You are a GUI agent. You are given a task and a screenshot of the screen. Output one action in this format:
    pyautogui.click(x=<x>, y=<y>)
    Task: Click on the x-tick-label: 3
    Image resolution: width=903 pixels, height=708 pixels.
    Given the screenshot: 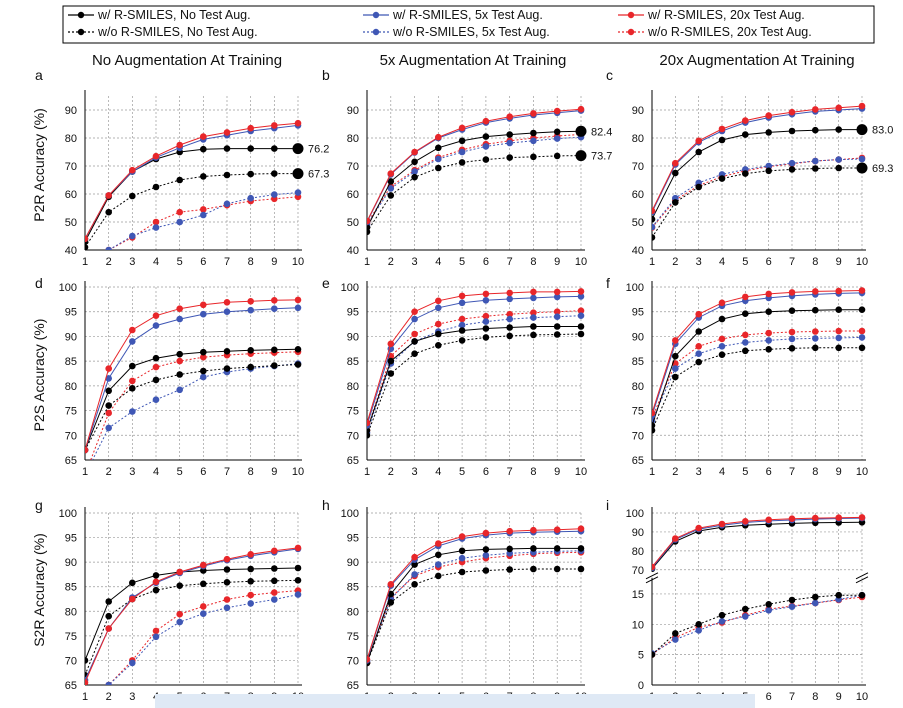 What is the action you would take?
    pyautogui.click(x=699, y=472)
    